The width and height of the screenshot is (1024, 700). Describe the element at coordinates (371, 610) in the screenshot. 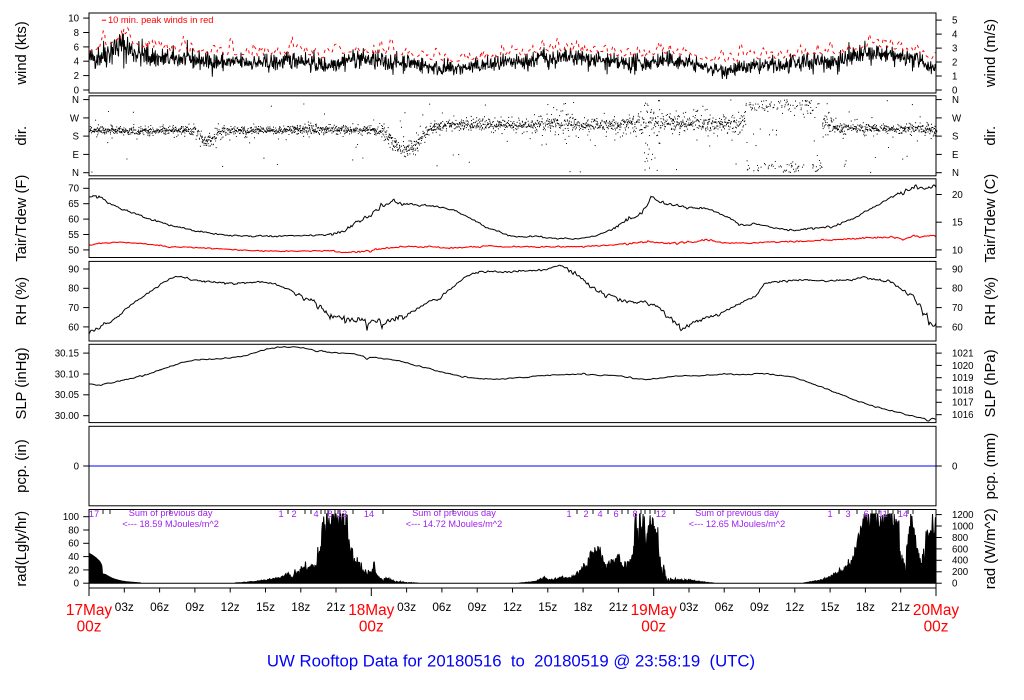

I see `svg-text: 18May` at that location.